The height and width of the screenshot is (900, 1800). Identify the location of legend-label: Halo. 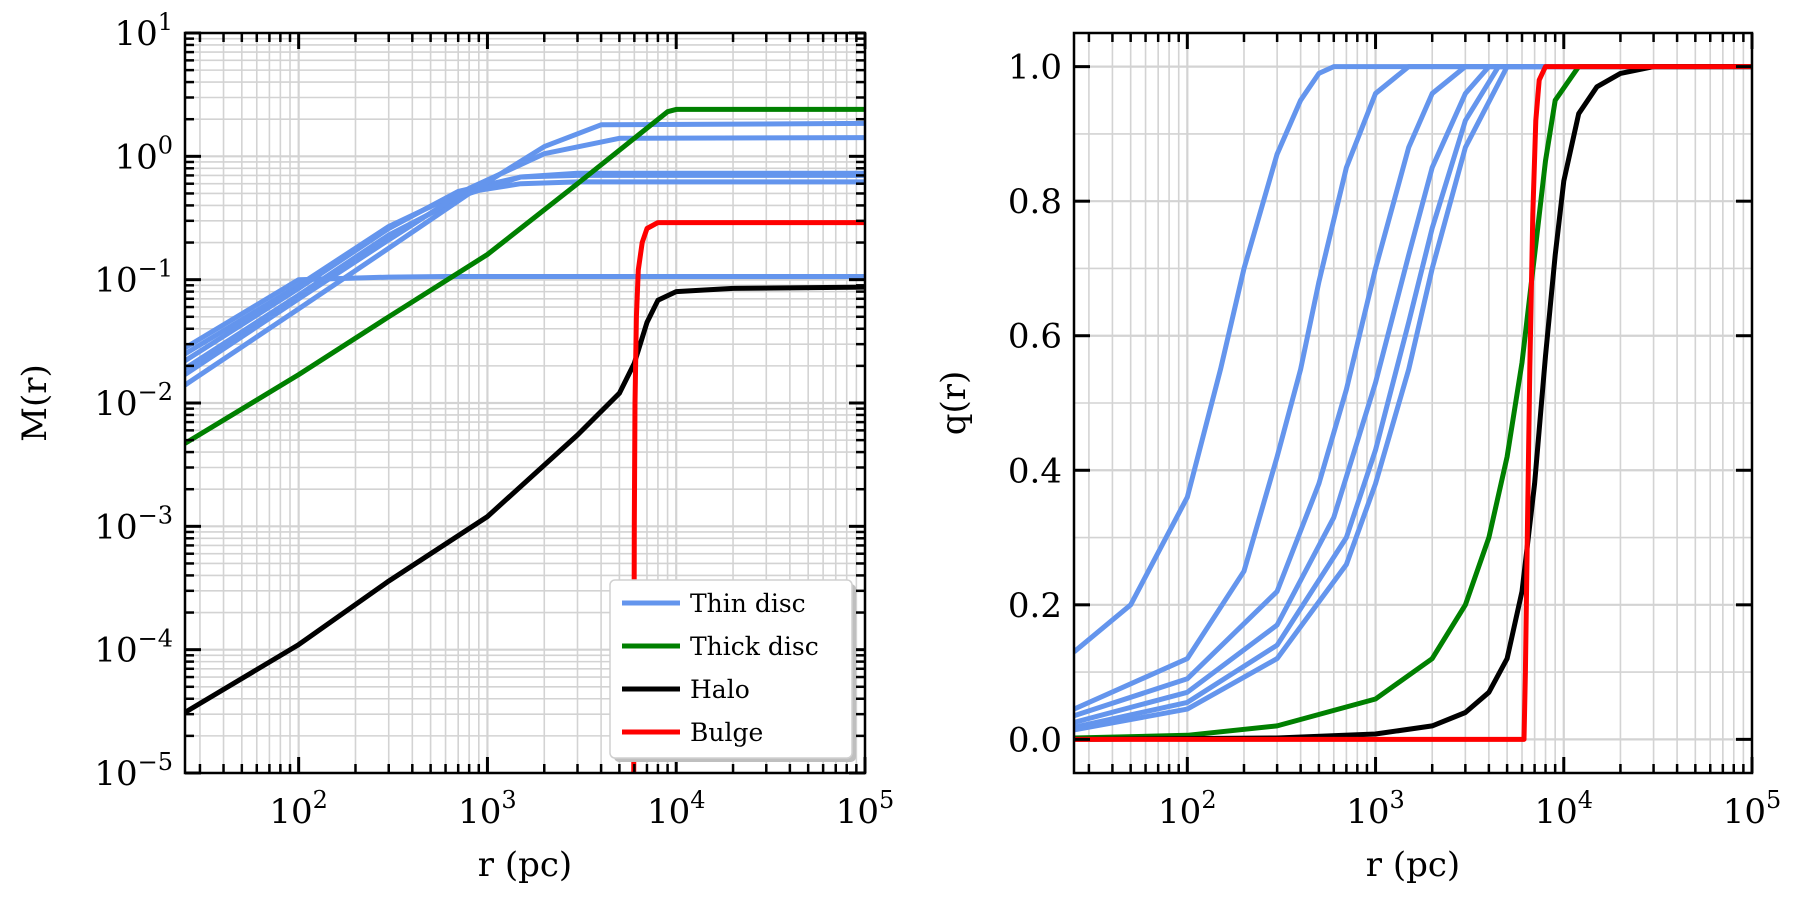
(720, 689).